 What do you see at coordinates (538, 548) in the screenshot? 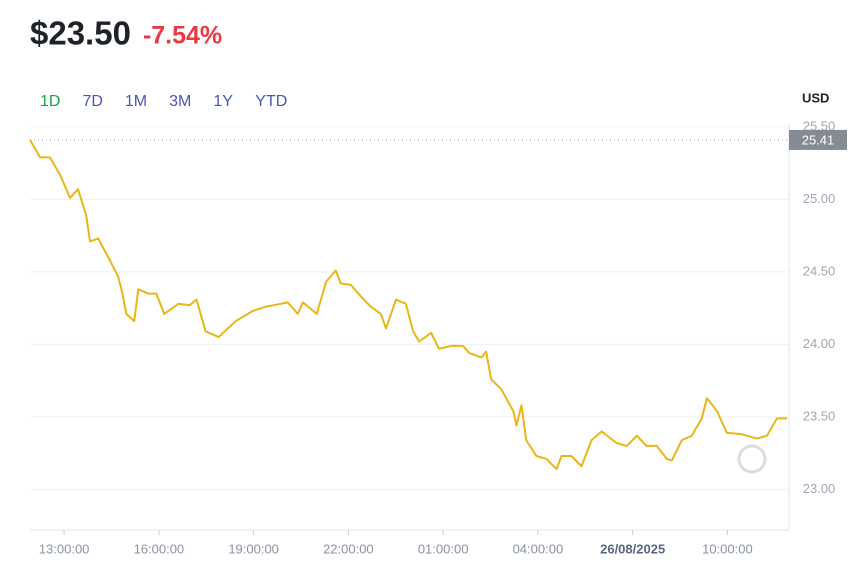
I see `x-tick-label: 04:00:00` at bounding box center [538, 548].